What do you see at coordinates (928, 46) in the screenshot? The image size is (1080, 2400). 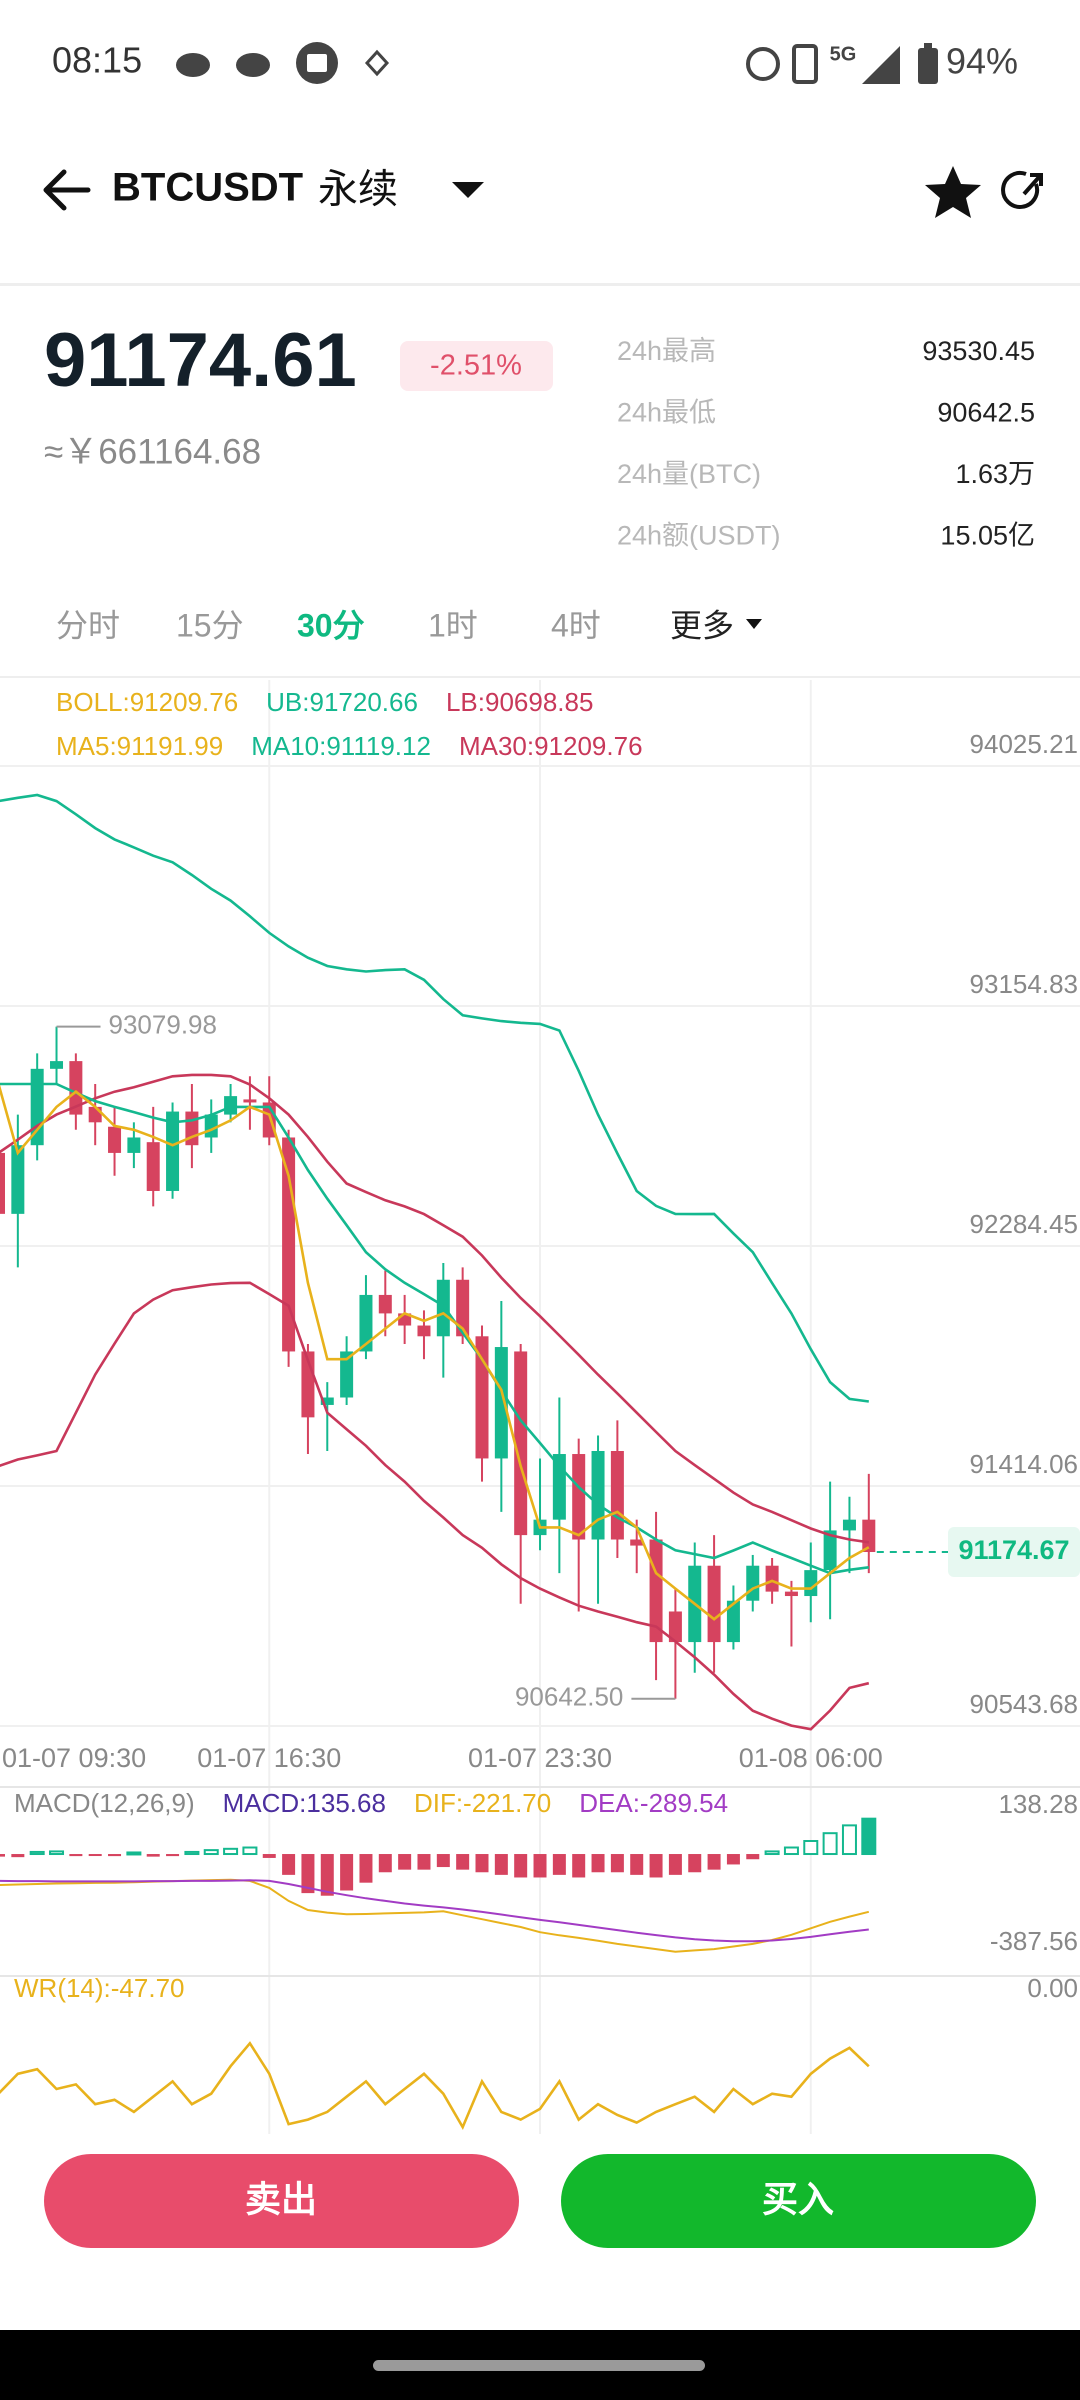 I see `battery-cap` at bounding box center [928, 46].